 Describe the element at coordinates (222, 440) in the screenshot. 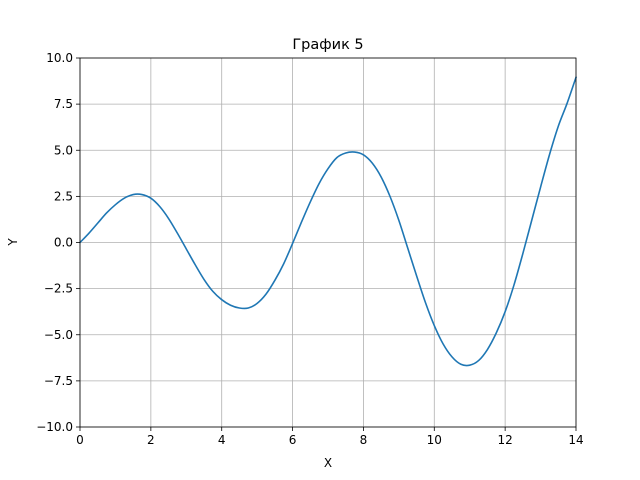

I see `x-tick-label: 4` at that location.